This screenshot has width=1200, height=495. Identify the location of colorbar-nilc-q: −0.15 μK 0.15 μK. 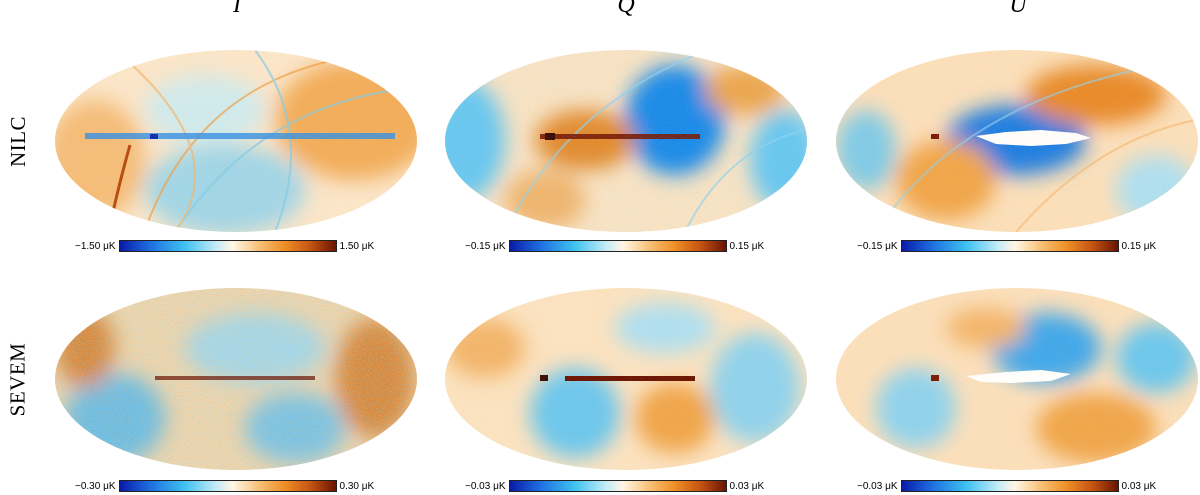
(614, 246).